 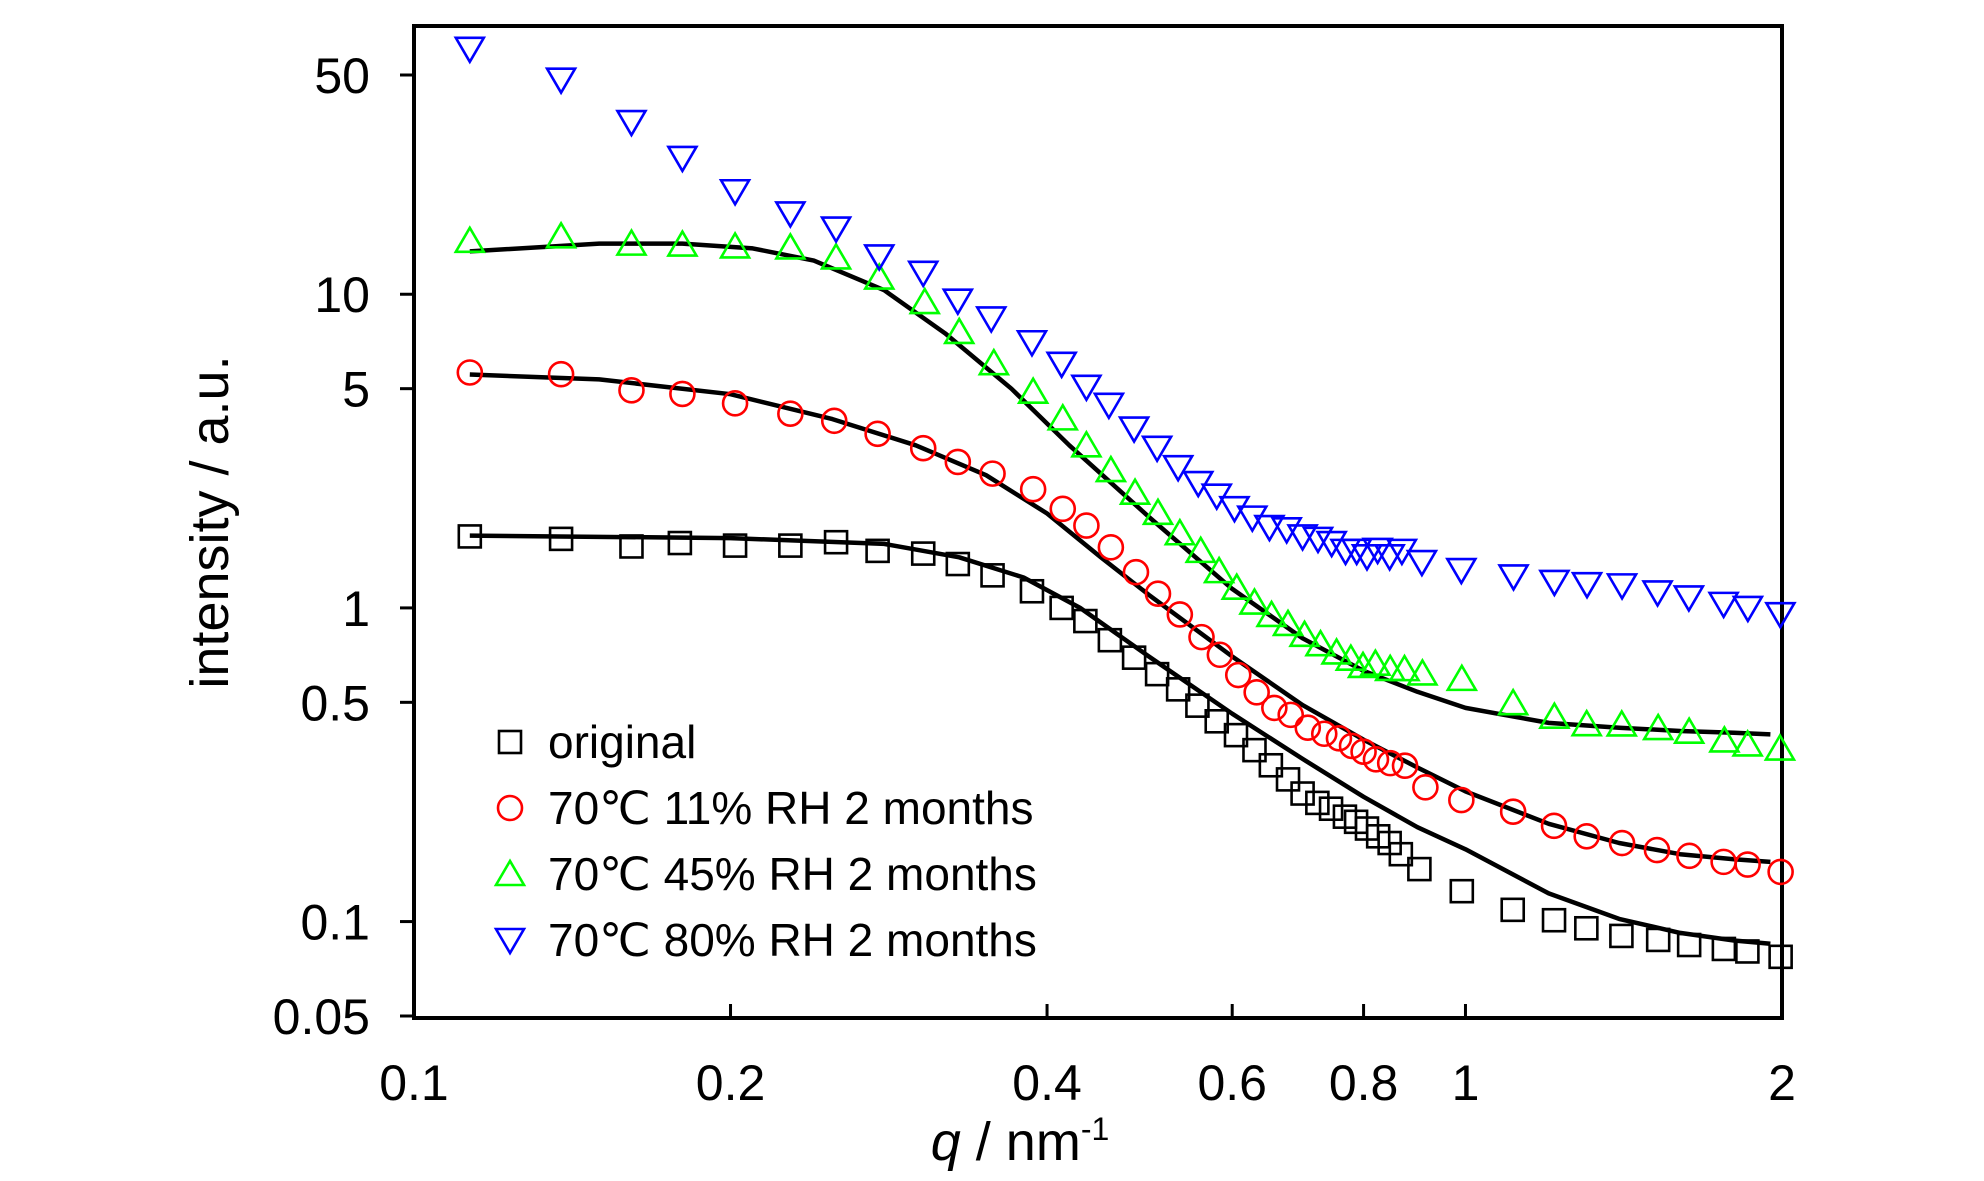 I want to click on legend-label: 70℃ 11% RH 2 months, so click(x=790, y=808).